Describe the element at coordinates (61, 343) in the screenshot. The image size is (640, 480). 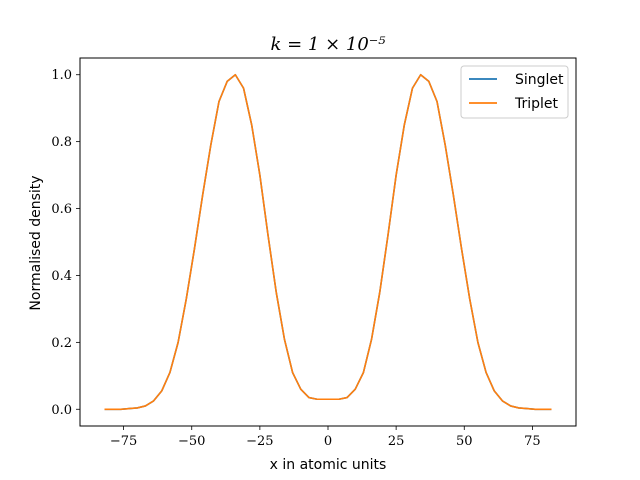
I see `y-tick-label: 0.2` at that location.